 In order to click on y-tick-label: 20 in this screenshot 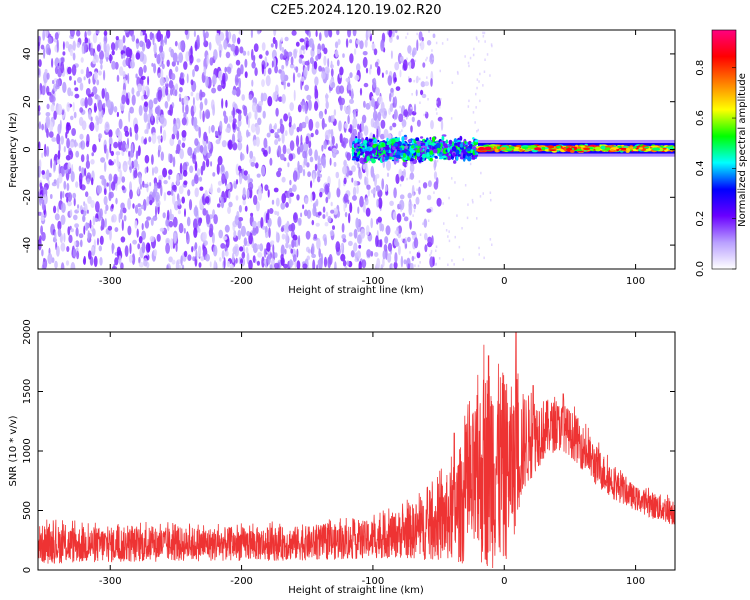, I will do `click(27, 101)`.